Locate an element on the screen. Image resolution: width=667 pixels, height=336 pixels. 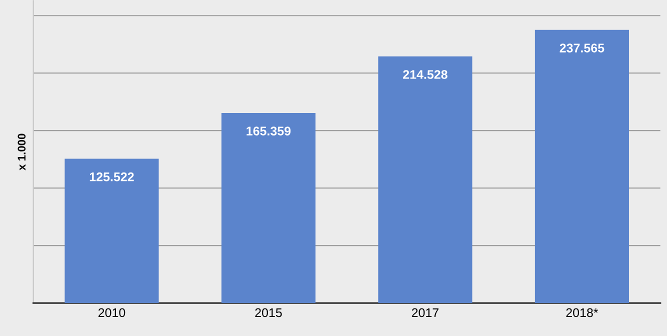
data-label: 237.565 is located at coordinates (582, 48).